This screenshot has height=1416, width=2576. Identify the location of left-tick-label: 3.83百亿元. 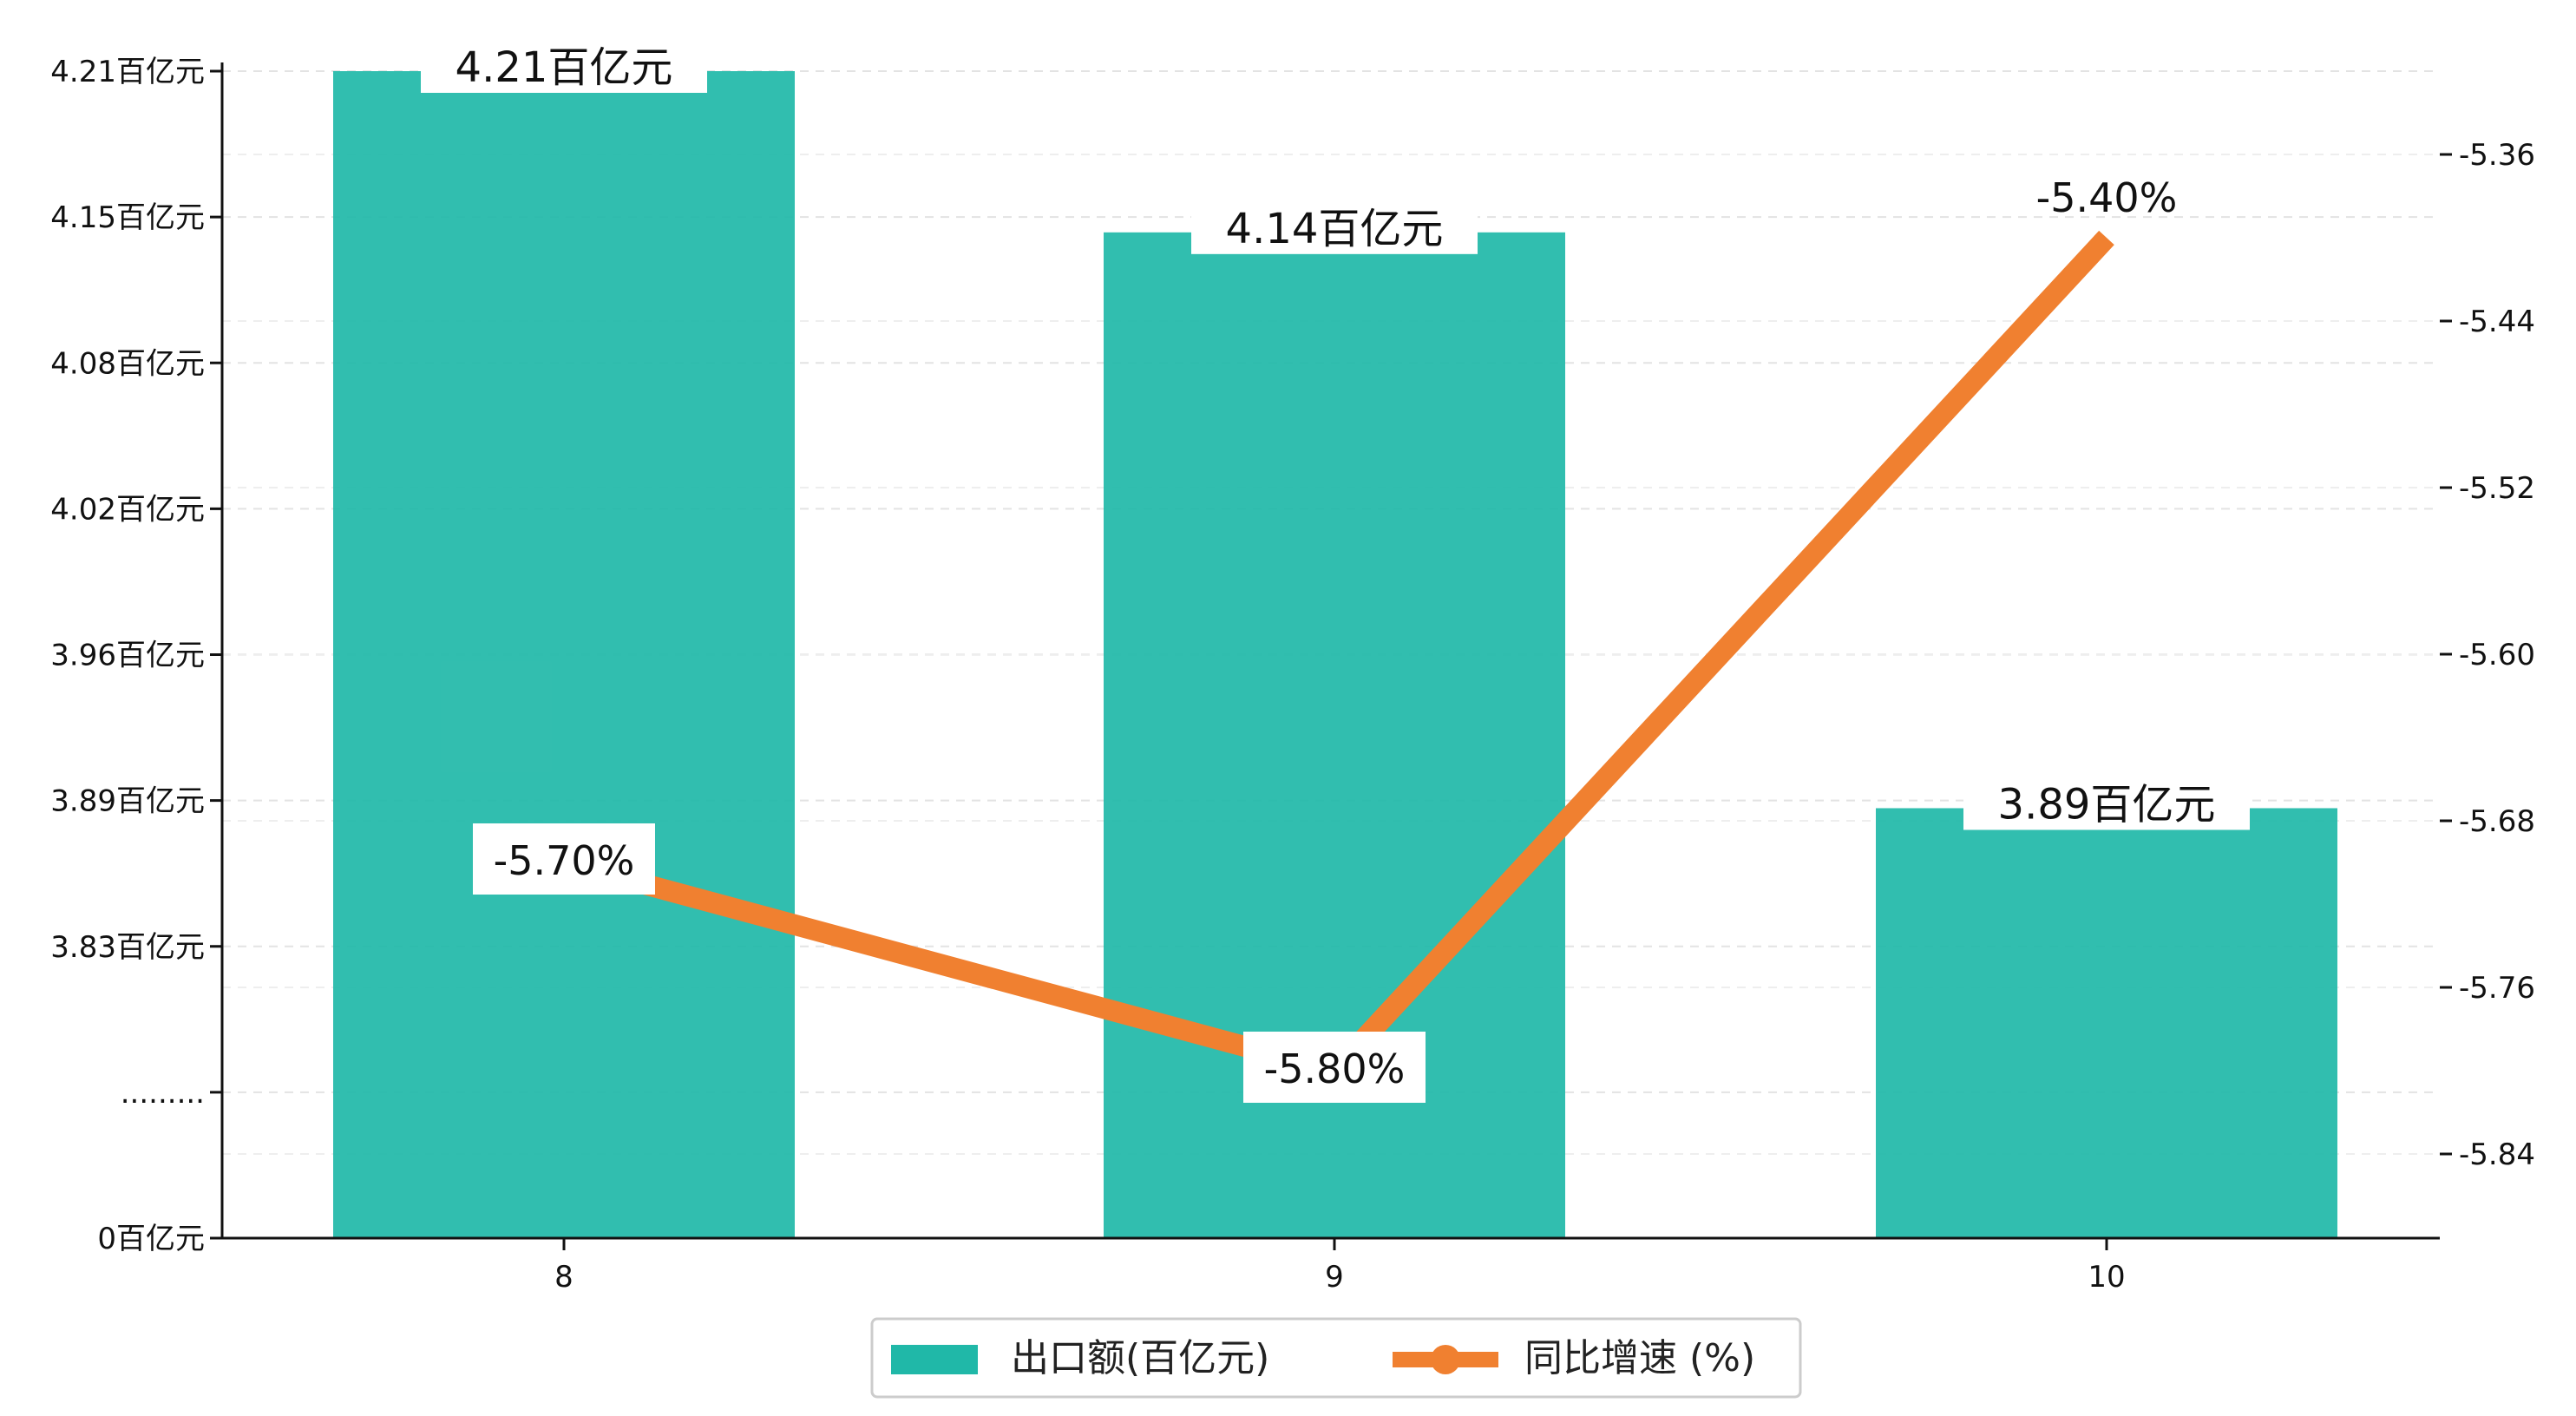
(127, 947).